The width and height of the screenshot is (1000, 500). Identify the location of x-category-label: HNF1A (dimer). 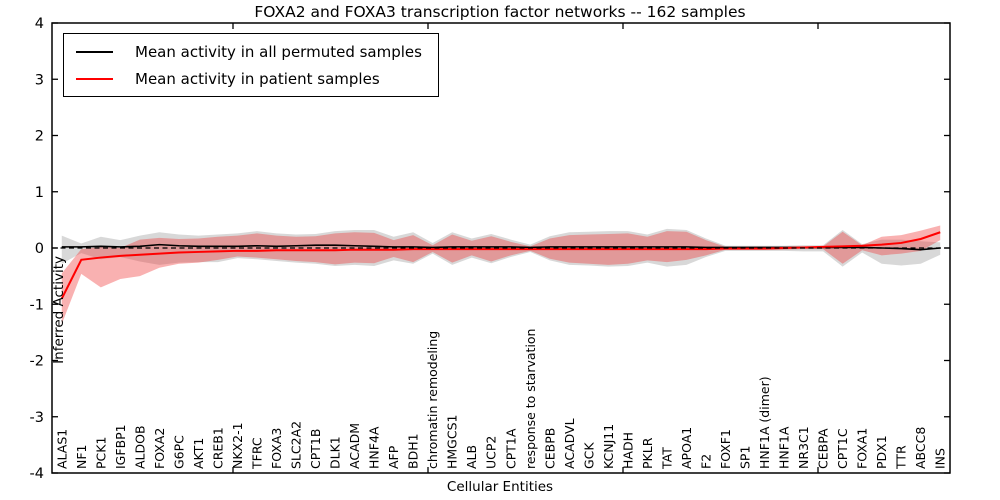
(764, 422).